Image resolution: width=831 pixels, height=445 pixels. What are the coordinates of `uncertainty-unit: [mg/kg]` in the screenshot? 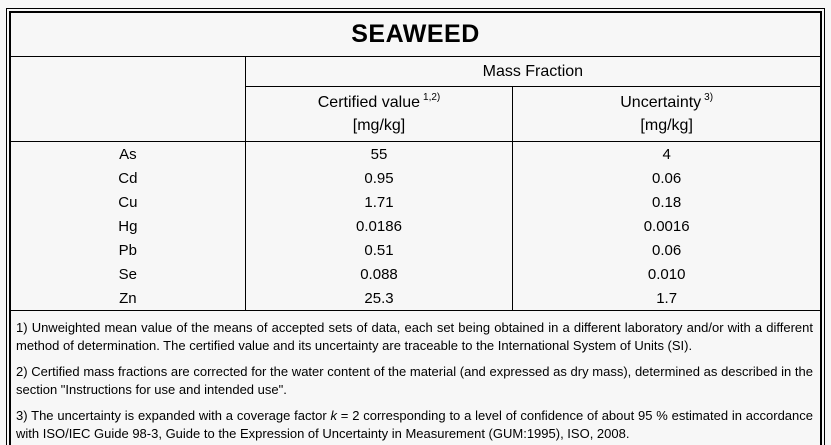 It's located at (666, 125).